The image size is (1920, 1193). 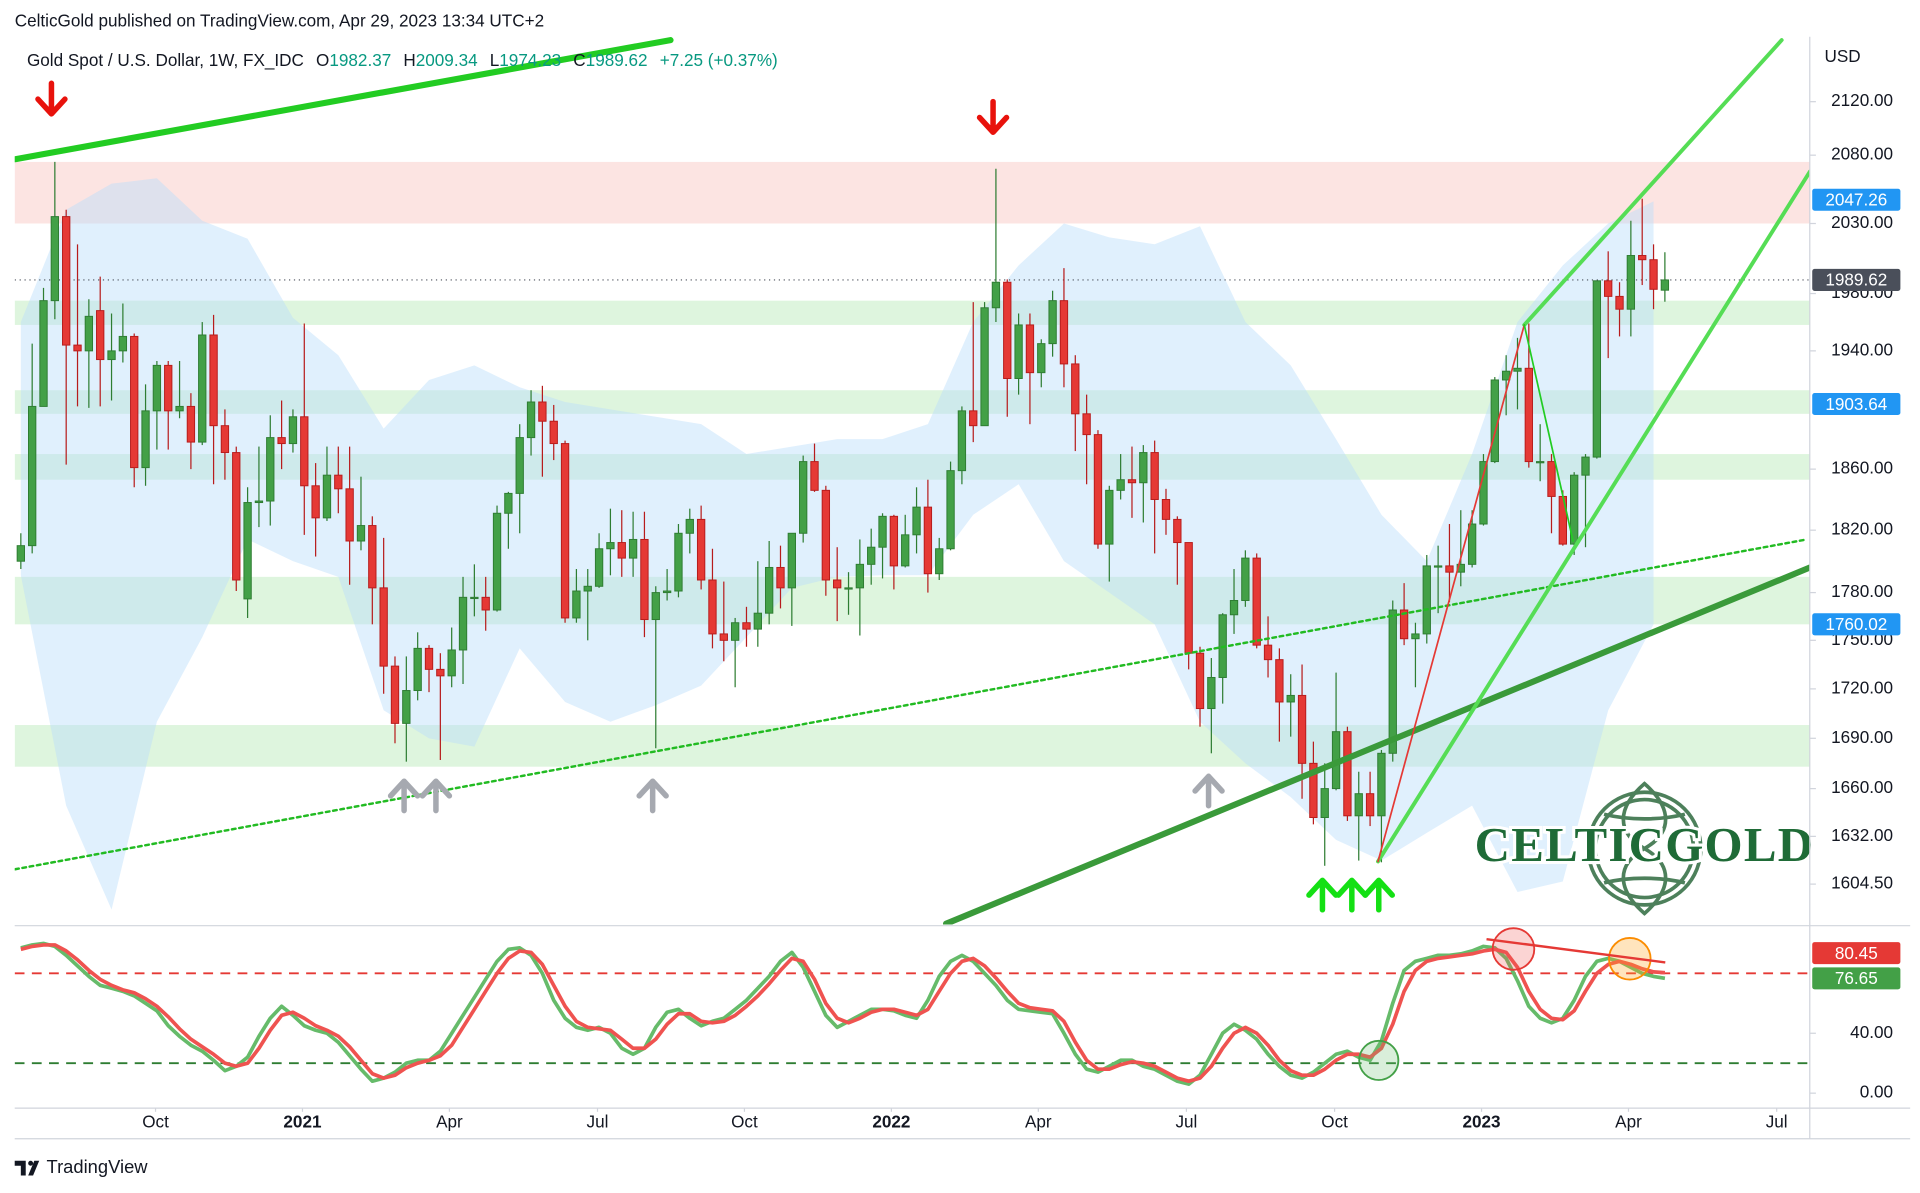 What do you see at coordinates (1862, 529) in the screenshot?
I see `y-tick-label: 1820.00` at bounding box center [1862, 529].